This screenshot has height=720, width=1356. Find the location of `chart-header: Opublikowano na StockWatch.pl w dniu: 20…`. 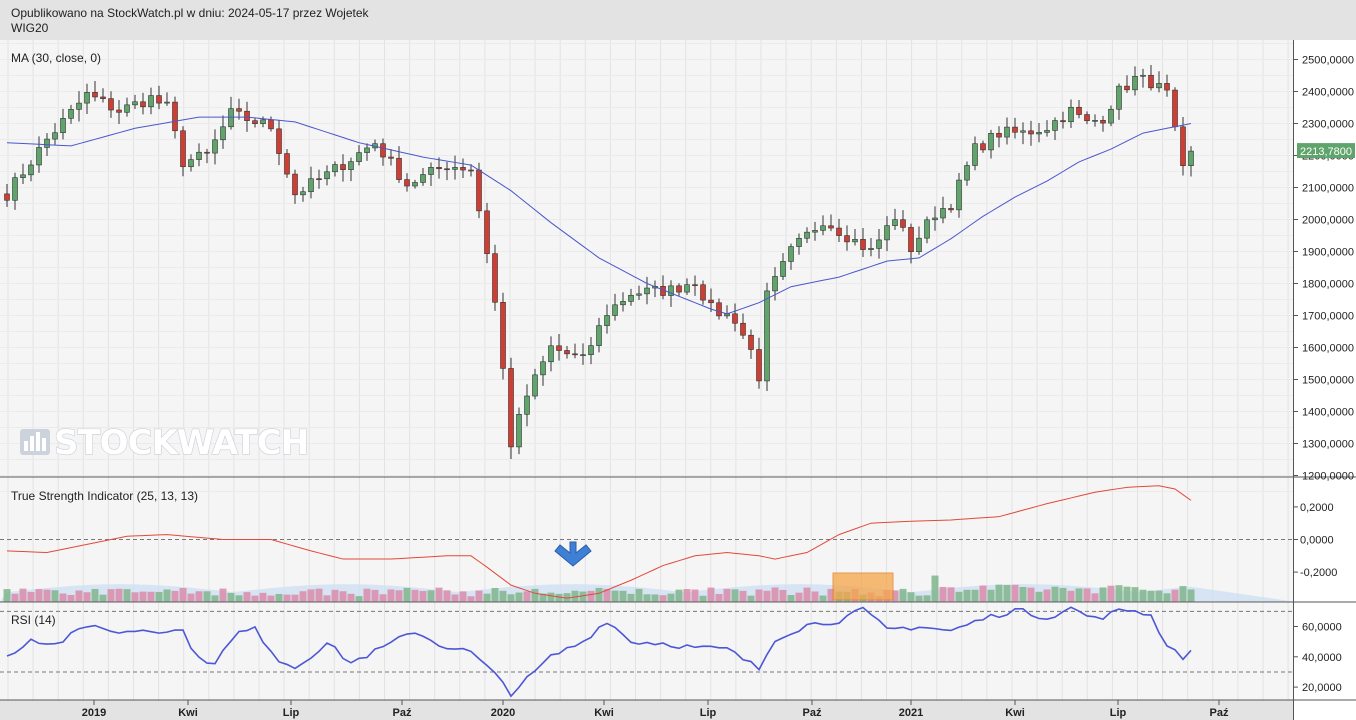

chart-header: Opublikowano na StockWatch.pl w dniu: 20… is located at coordinates (678, 20).